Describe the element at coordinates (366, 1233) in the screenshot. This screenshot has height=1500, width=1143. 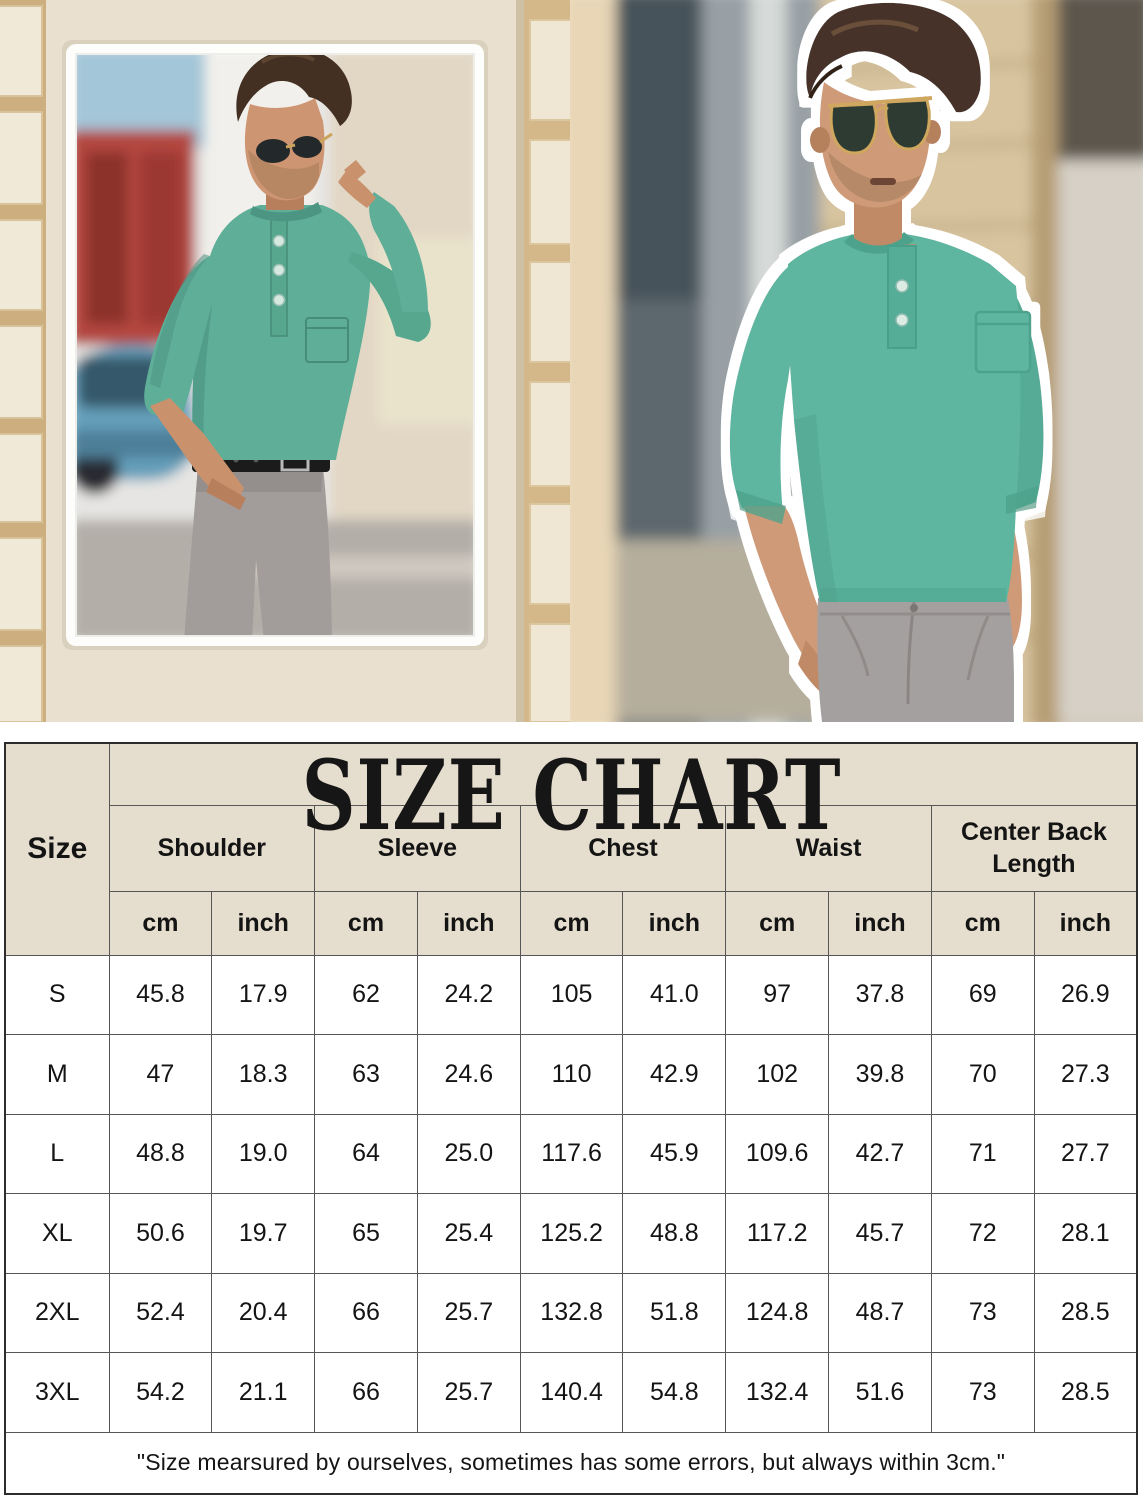
I see `measurement-value: 65` at that location.